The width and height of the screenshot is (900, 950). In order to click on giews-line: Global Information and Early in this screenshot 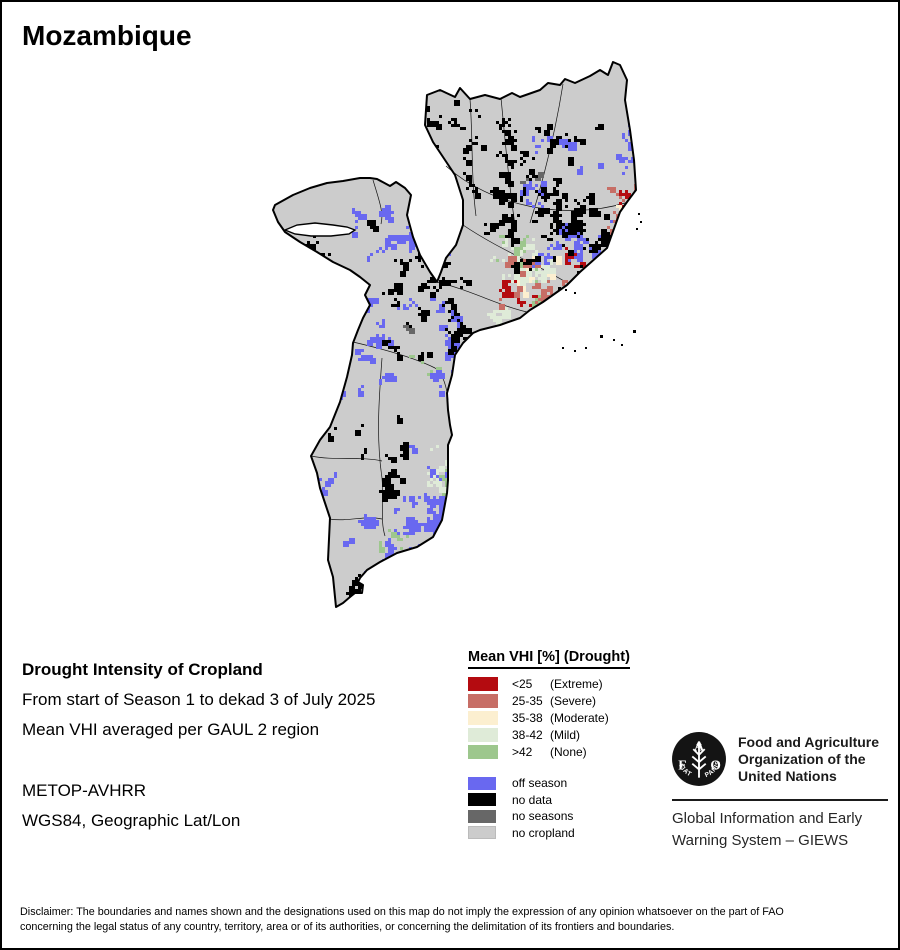, I will do `click(767, 818)`.